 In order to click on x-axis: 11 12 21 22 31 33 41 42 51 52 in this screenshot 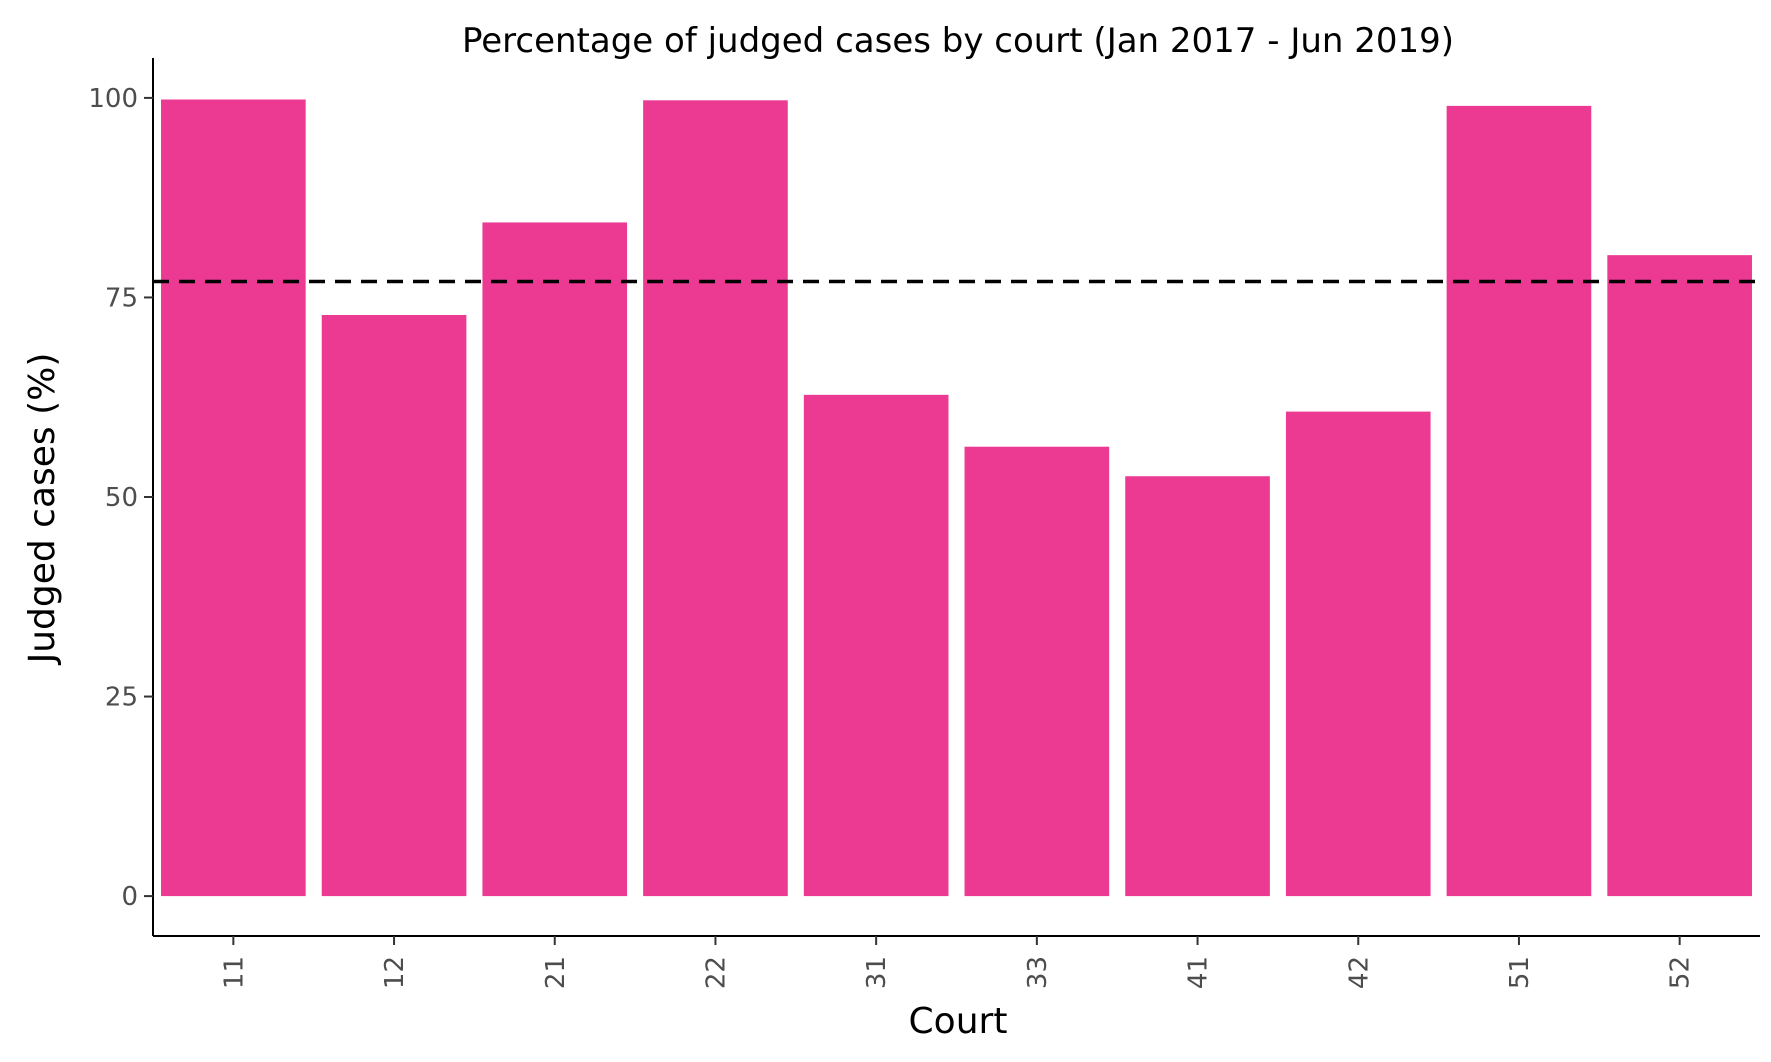, I will do `click(956, 962)`.